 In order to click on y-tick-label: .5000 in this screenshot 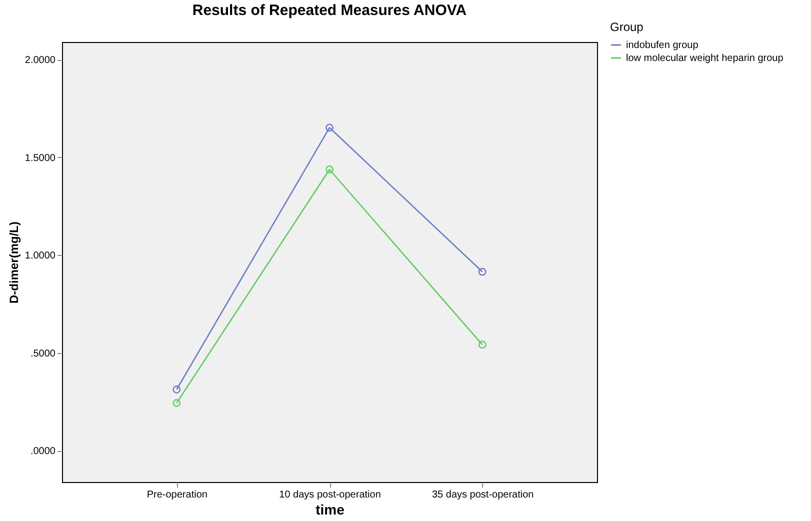, I will do `click(43, 354)`.